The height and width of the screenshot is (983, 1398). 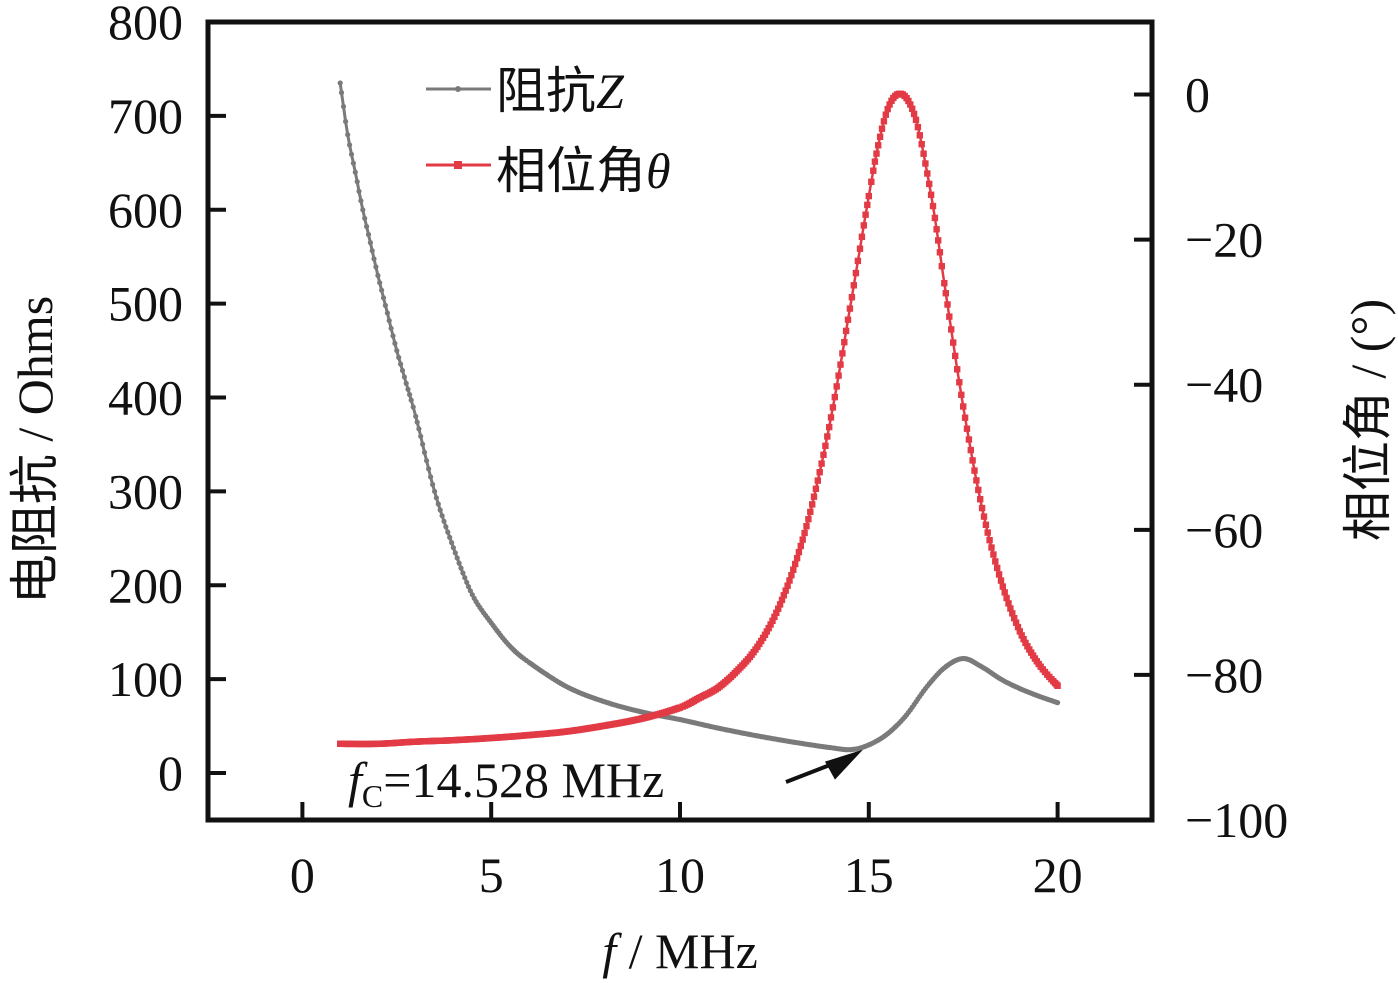 What do you see at coordinates (1224, 240) in the screenshot?
I see `right-y-tick-label: −20` at bounding box center [1224, 240].